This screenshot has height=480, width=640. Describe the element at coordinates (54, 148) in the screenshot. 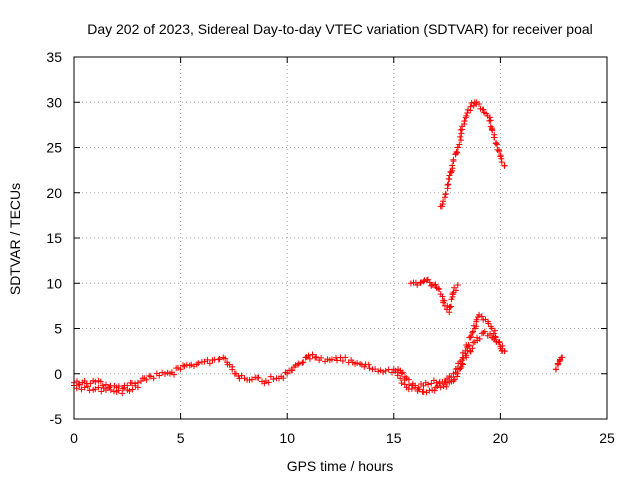

I see `y-tick-label: 25` at that location.